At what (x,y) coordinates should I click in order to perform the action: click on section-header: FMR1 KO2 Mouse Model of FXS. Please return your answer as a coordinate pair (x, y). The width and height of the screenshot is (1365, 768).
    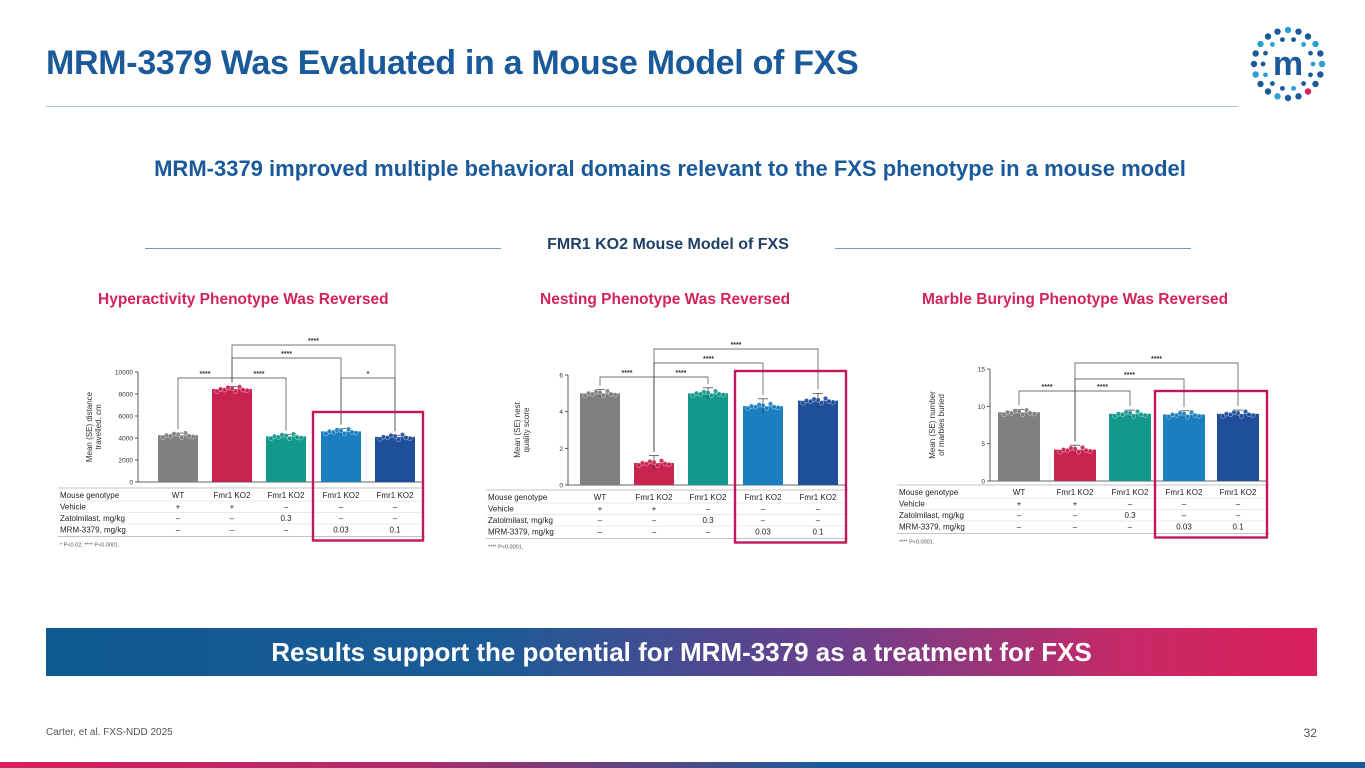
    Looking at the image, I should click on (668, 248).